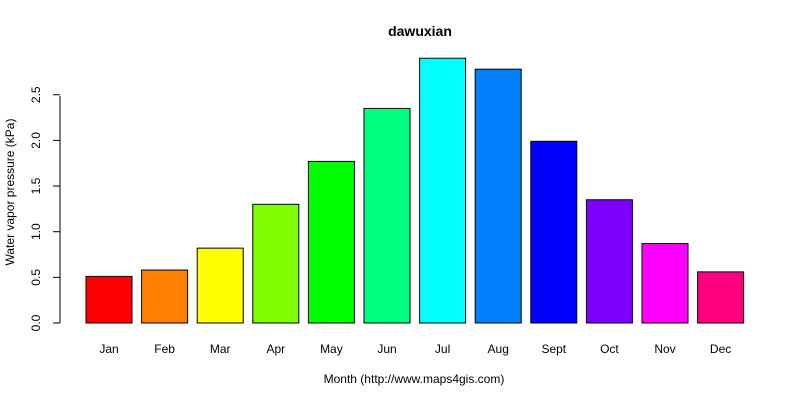 This screenshot has height=400, width=800. What do you see at coordinates (554, 232) in the screenshot?
I see `bar-sept` at bounding box center [554, 232].